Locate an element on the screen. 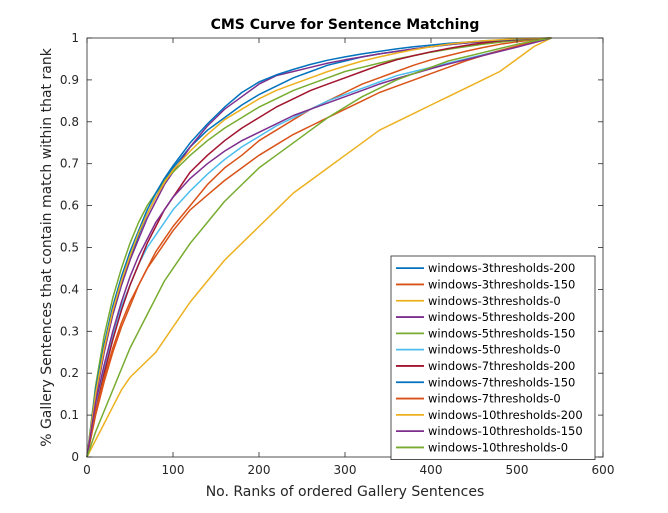  chart-title: CMS Curve for Sentence Matching is located at coordinates (345, 25).